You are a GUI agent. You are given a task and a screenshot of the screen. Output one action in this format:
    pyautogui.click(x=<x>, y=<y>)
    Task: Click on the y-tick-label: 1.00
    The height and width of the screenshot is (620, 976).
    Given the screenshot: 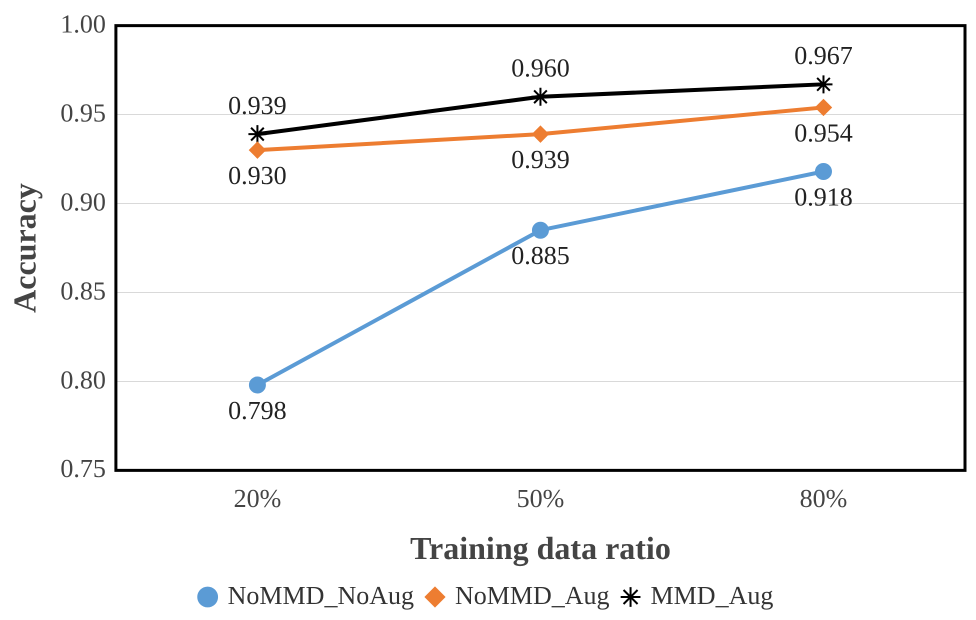 What is the action you would take?
    pyautogui.click(x=83, y=23)
    